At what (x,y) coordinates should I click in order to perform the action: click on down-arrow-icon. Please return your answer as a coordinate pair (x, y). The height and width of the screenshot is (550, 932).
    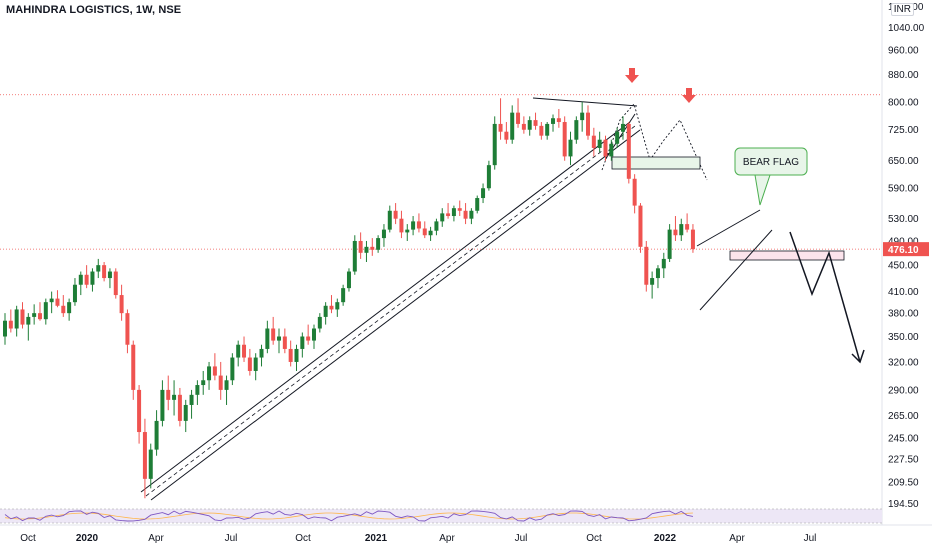
    Looking at the image, I should click on (632, 75).